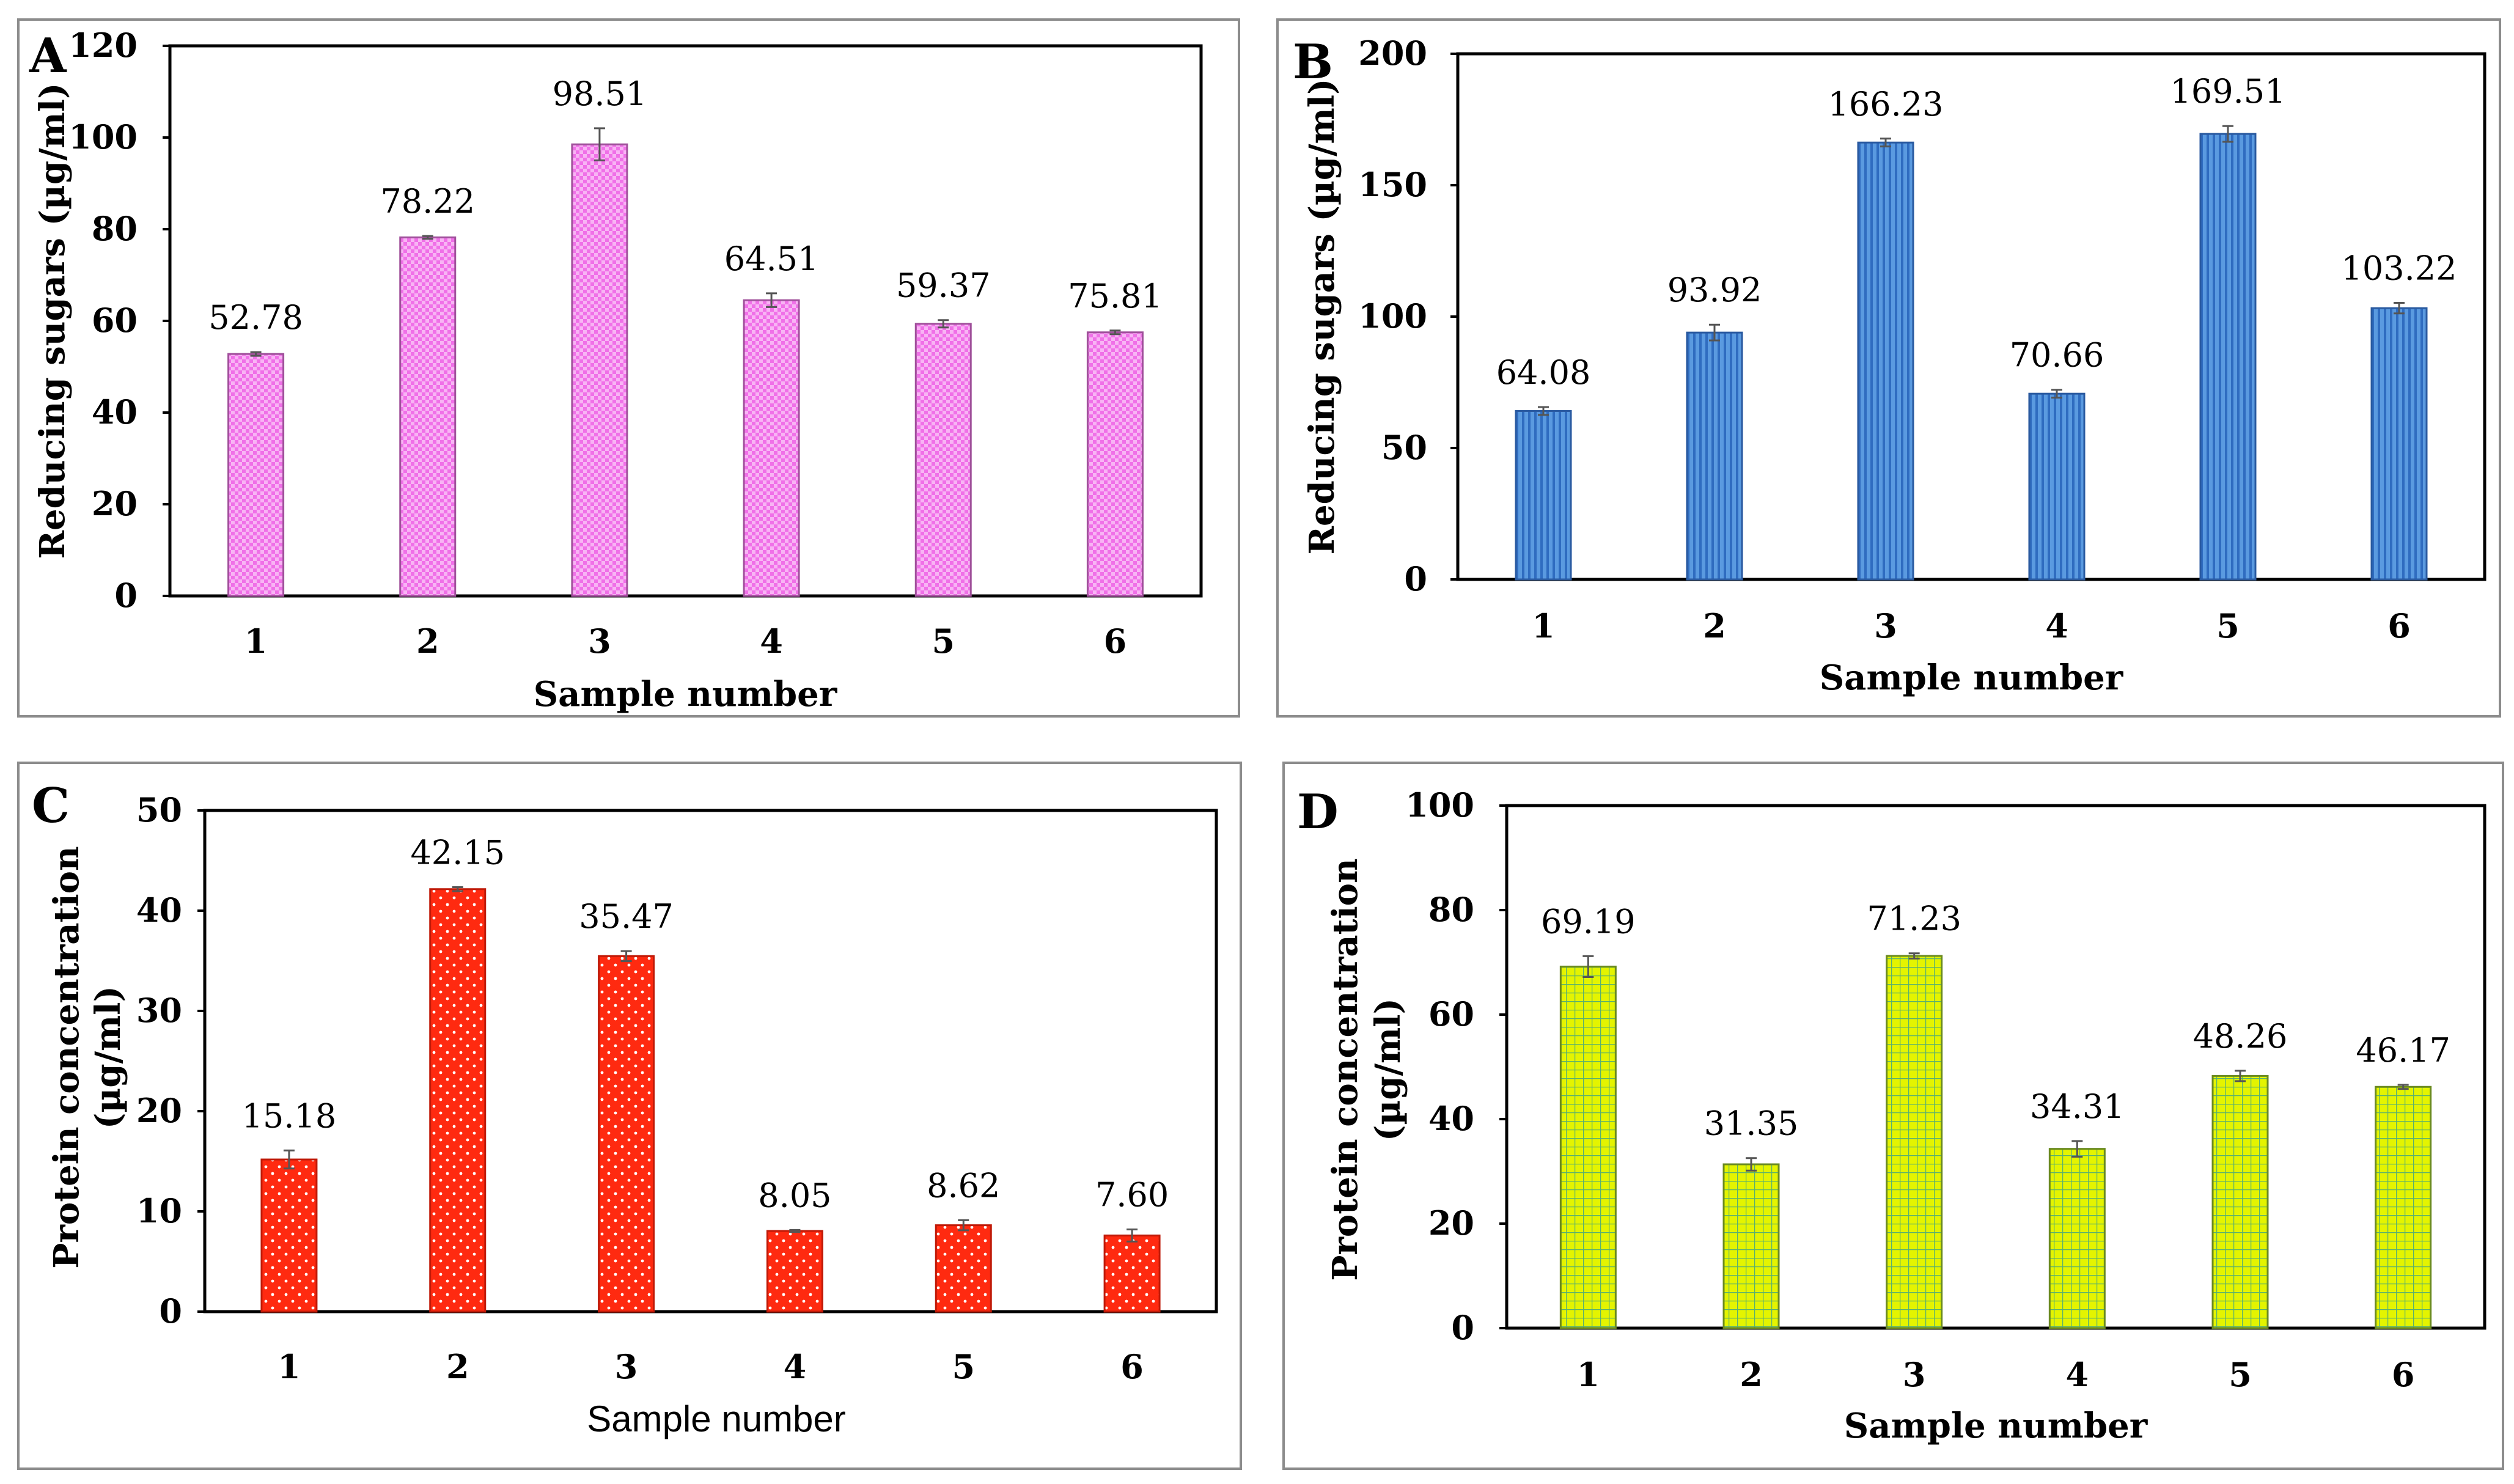  What do you see at coordinates (1451, 1223) in the screenshot?
I see `panel-d-y-tick-label: 20` at bounding box center [1451, 1223].